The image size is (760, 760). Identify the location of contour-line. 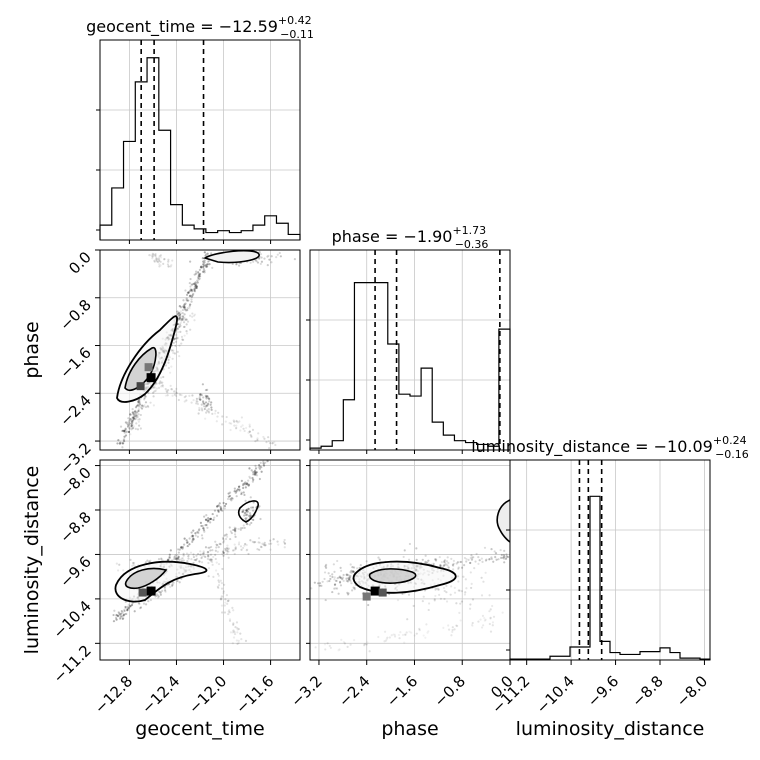
(503, 521).